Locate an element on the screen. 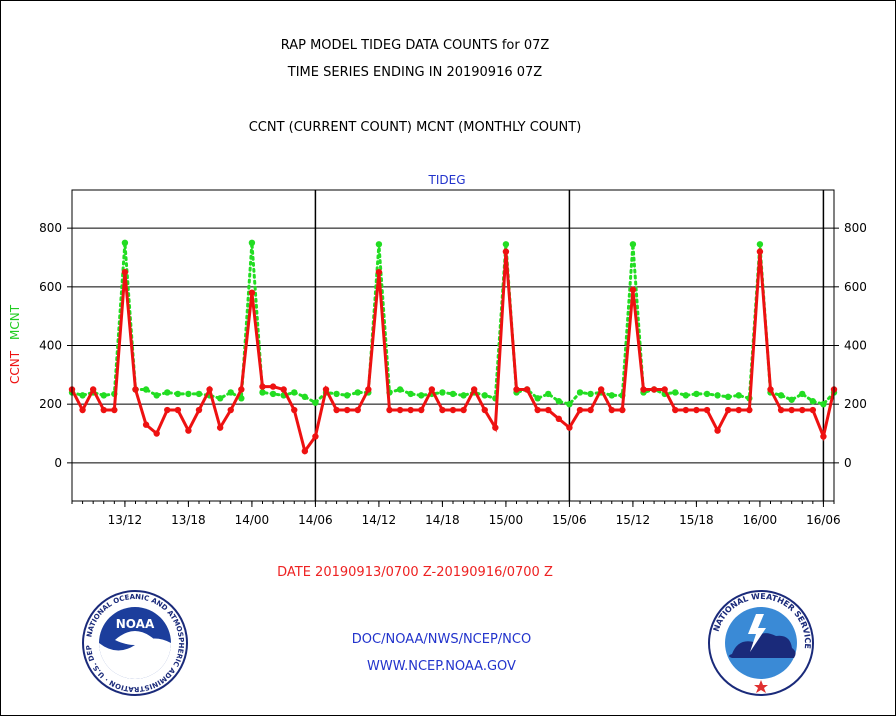  x-tick-label: 16/06 is located at coordinates (823, 520).